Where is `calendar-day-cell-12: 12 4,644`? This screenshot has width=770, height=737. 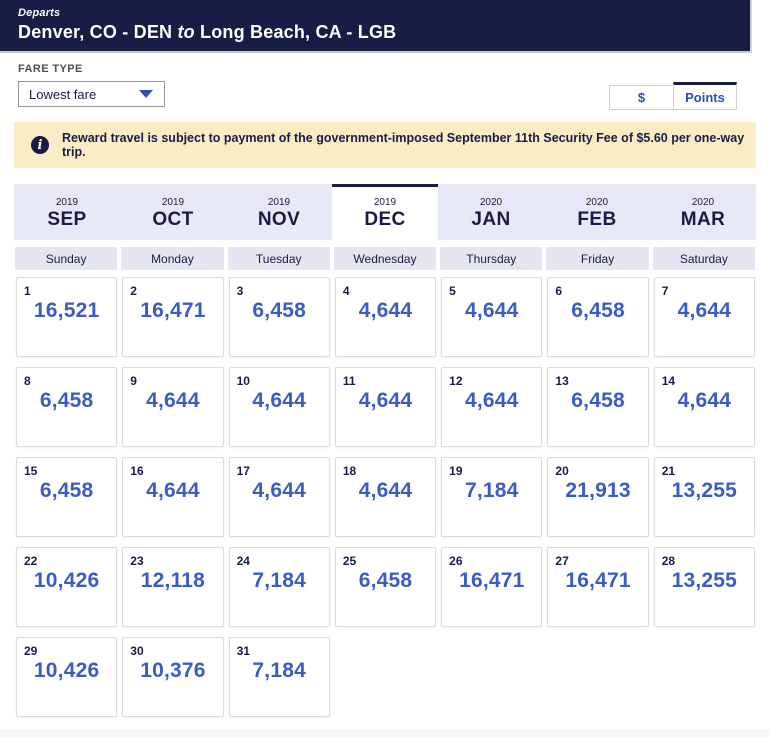 calendar-day-cell-12: 12 4,644 is located at coordinates (492, 407).